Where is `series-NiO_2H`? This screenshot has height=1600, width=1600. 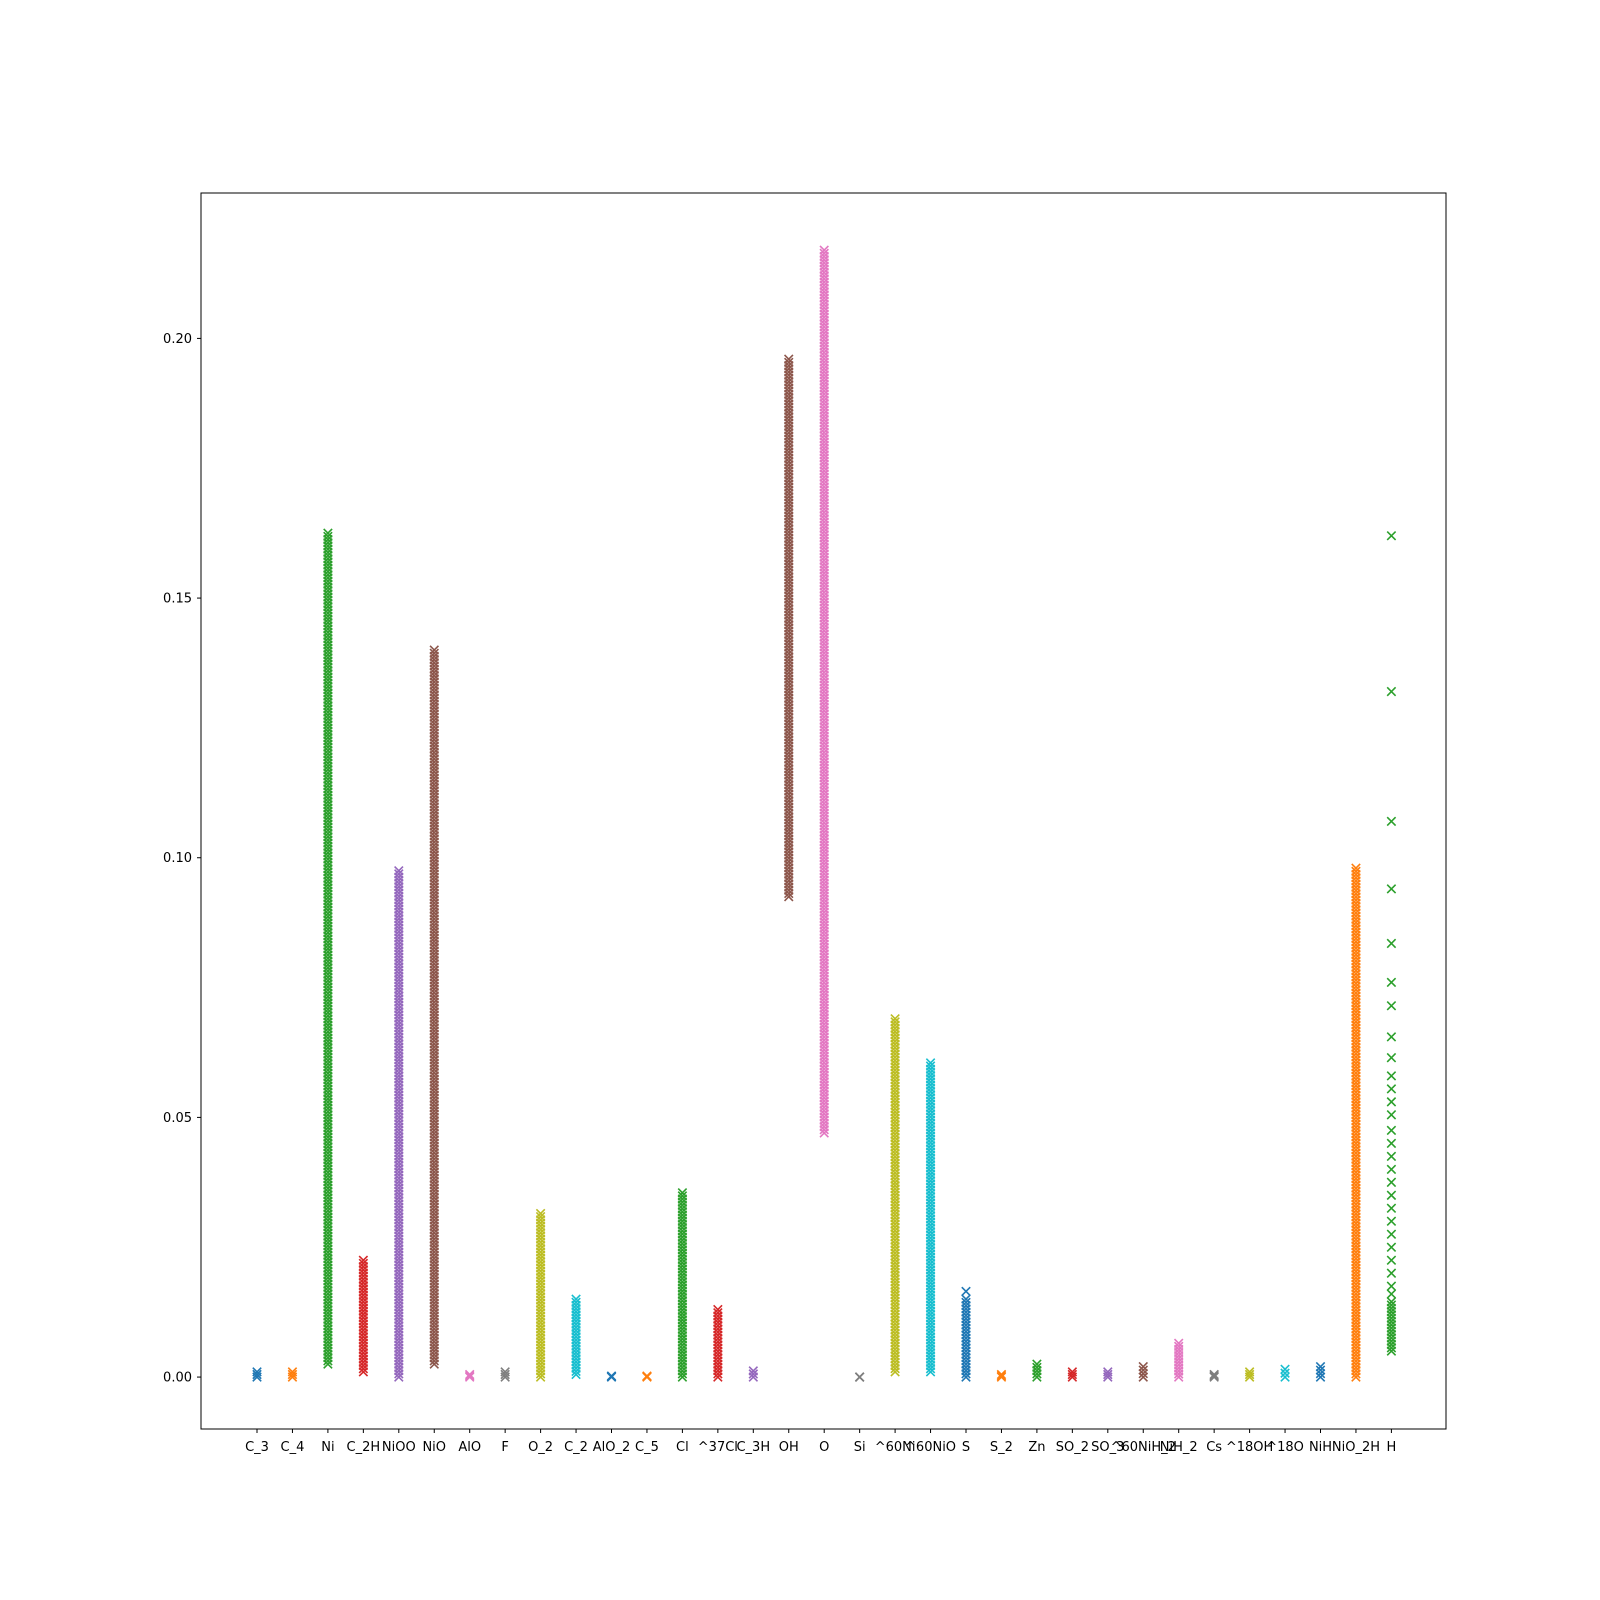
series-NiO_2H is located at coordinates (1356, 1122).